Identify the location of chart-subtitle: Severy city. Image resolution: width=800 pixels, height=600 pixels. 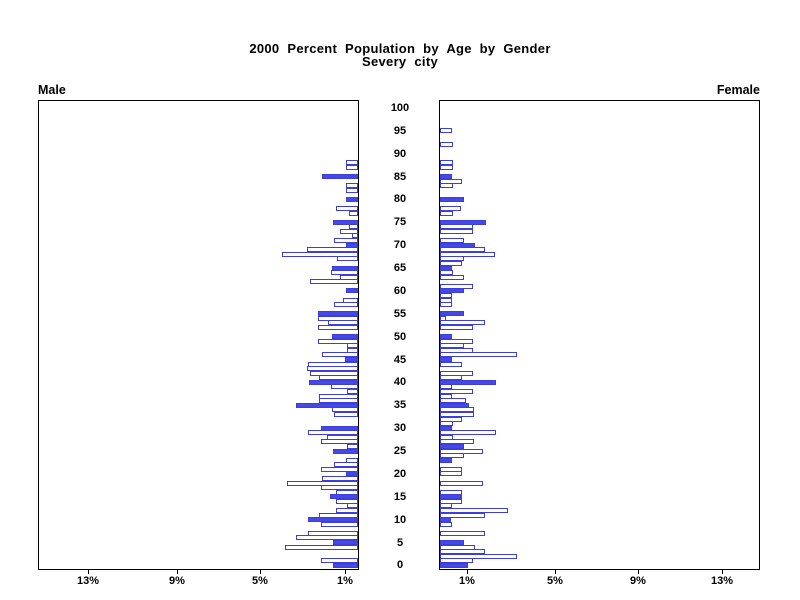
(400, 61).